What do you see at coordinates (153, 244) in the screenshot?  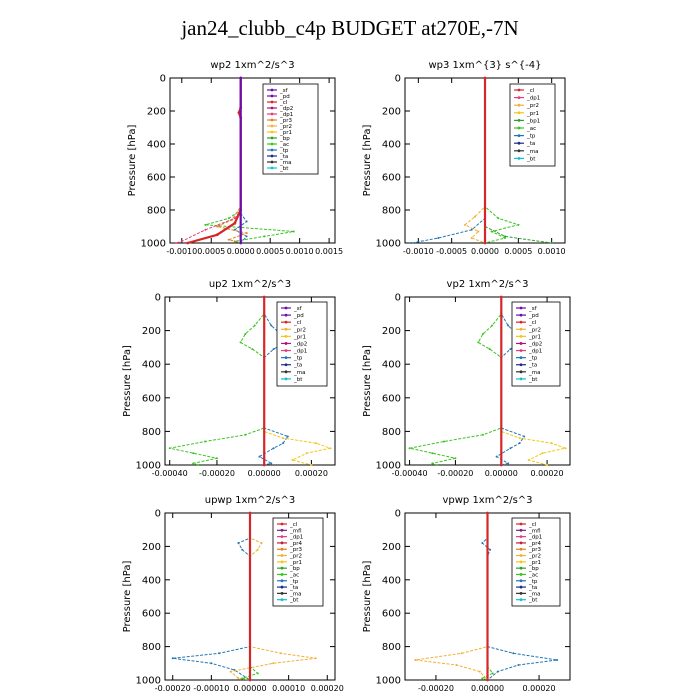 I see `y-tick-label: 1000` at bounding box center [153, 244].